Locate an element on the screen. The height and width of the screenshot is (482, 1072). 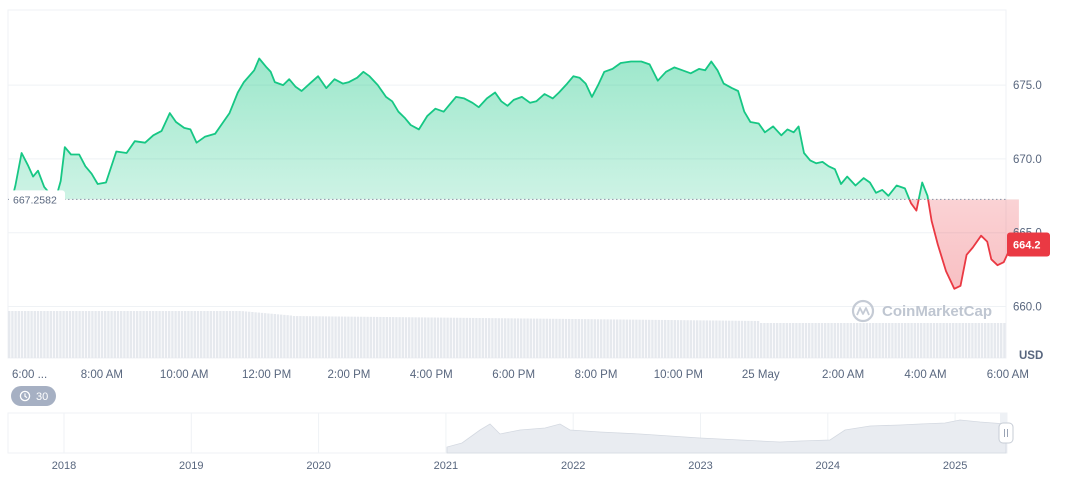
watermark: CoinMarketCap is located at coordinates (921, 311).